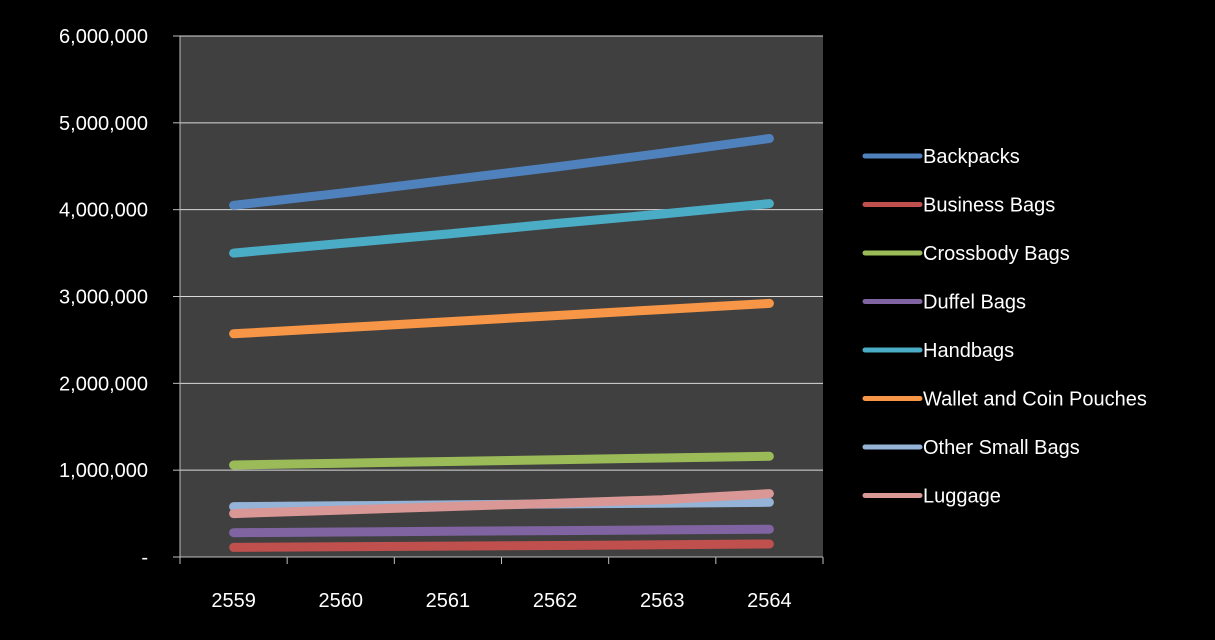 The image size is (1215, 640). Describe the element at coordinates (1001, 448) in the screenshot. I see `legend-label-other-small-bags: Other Small Bags` at that location.